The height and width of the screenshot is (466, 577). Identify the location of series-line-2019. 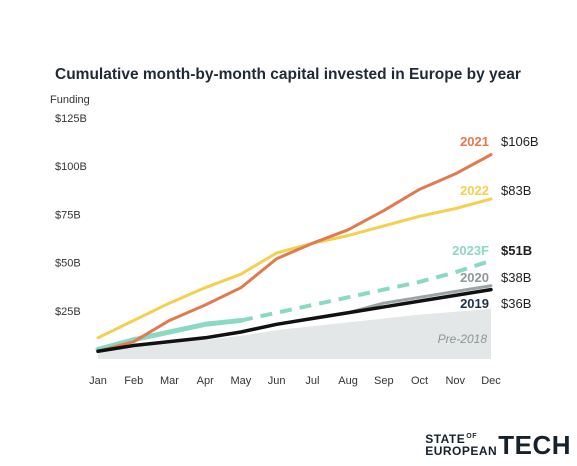
(294, 320).